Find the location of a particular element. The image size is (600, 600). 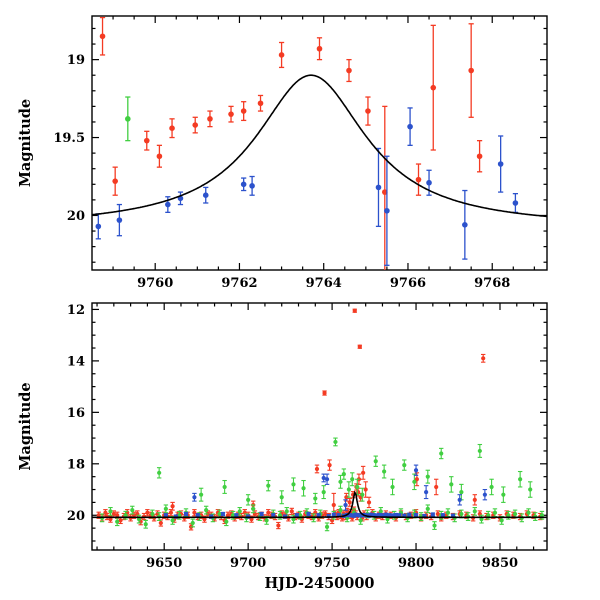

bottom-panel-y-tick-label: 12 is located at coordinates (76, 310).